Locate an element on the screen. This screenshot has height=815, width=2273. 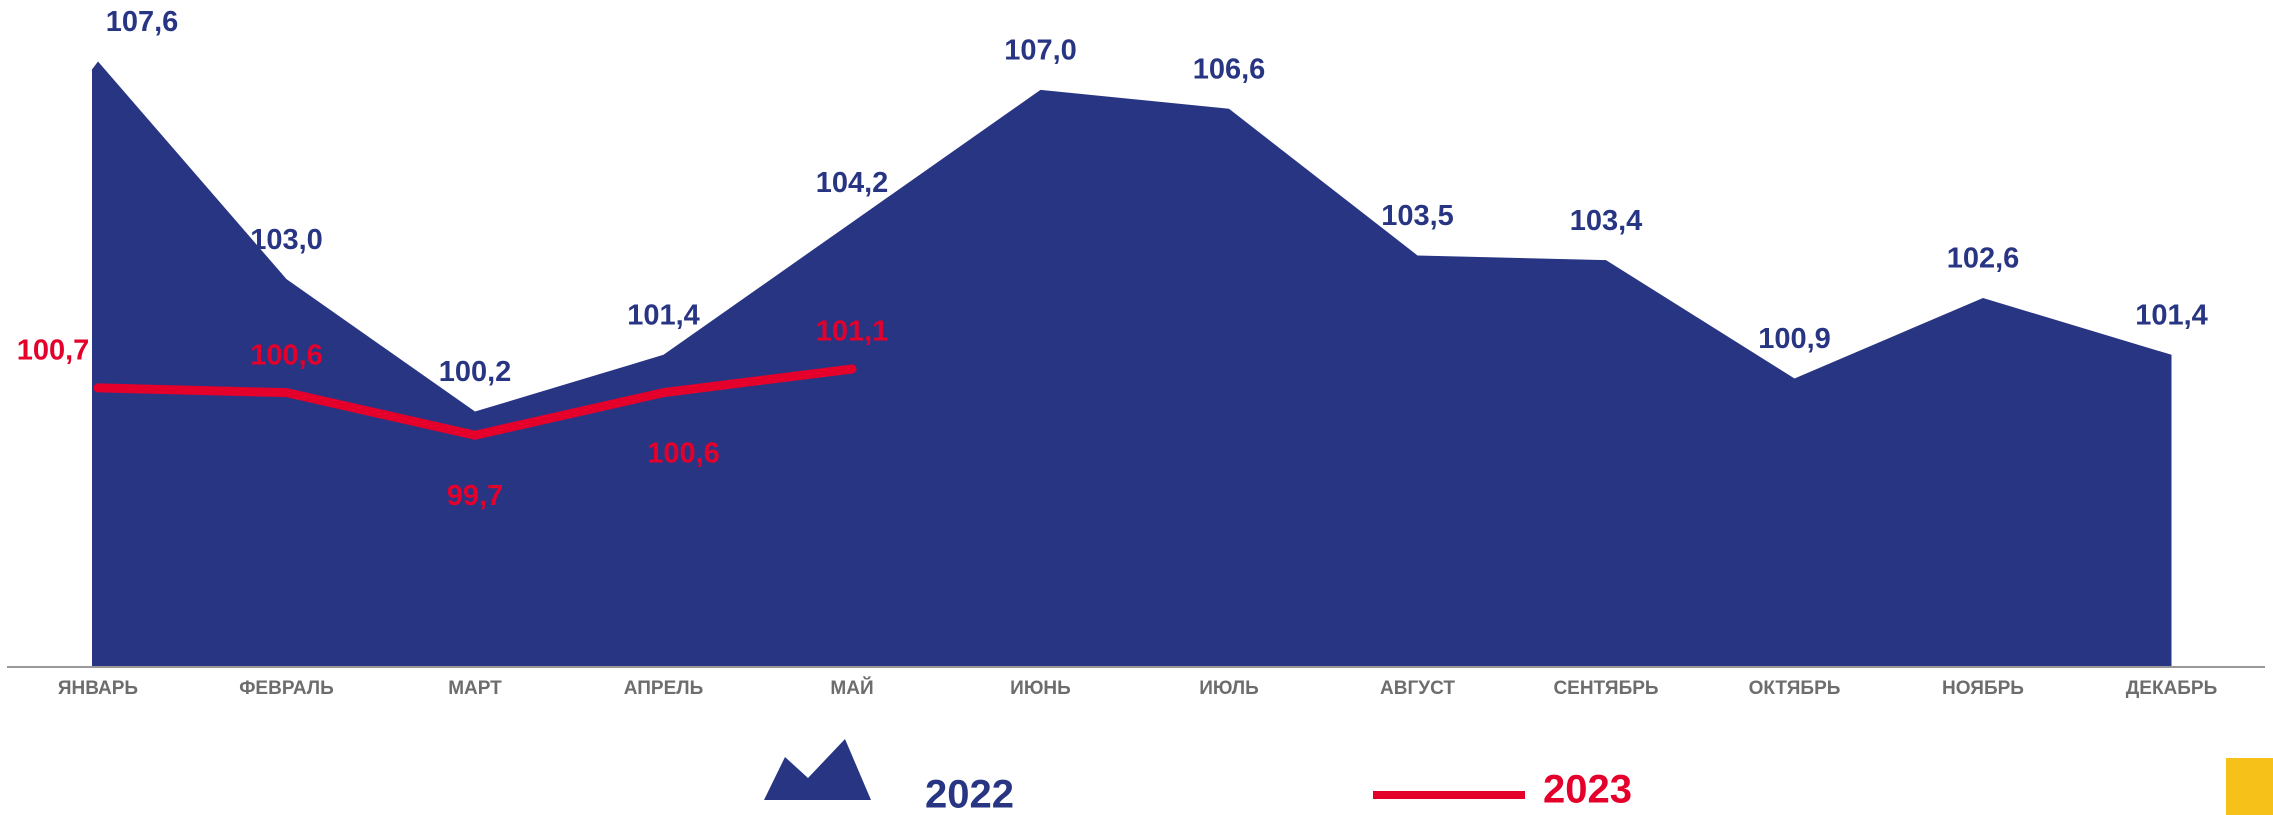
data-label: 103,4 is located at coordinates (1606, 221).